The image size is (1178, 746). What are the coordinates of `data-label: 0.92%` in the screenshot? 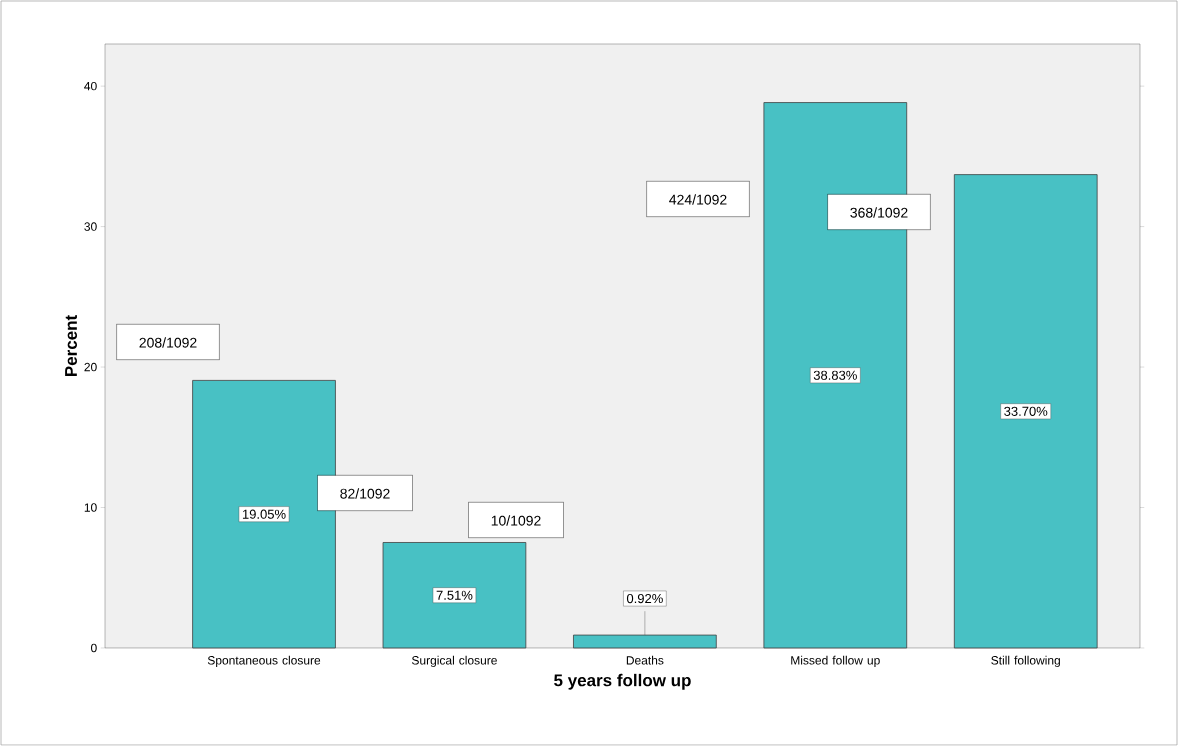 It's located at (644, 598).